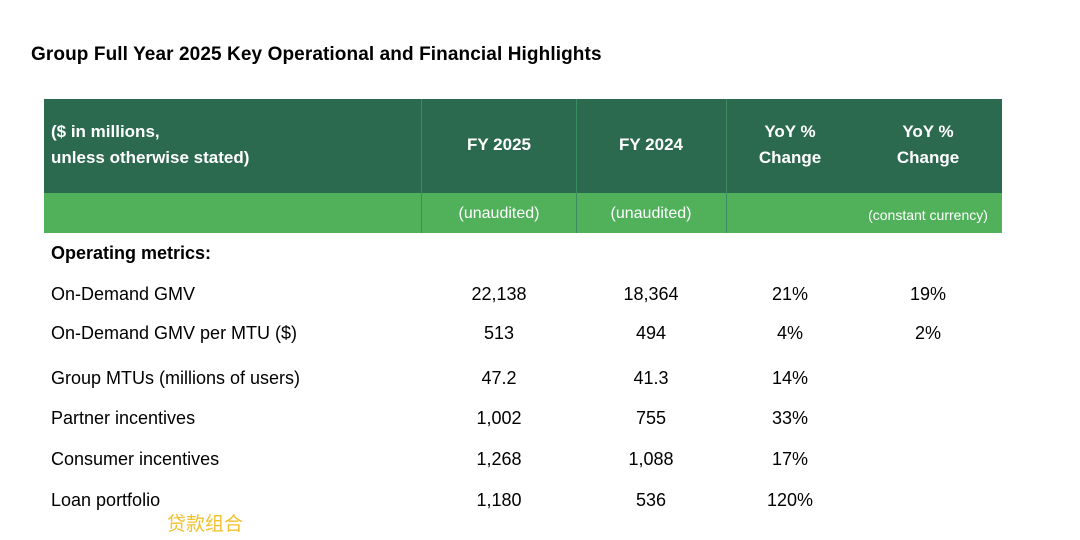  I want to click on header-yoy: YoY % Change, so click(790, 145).